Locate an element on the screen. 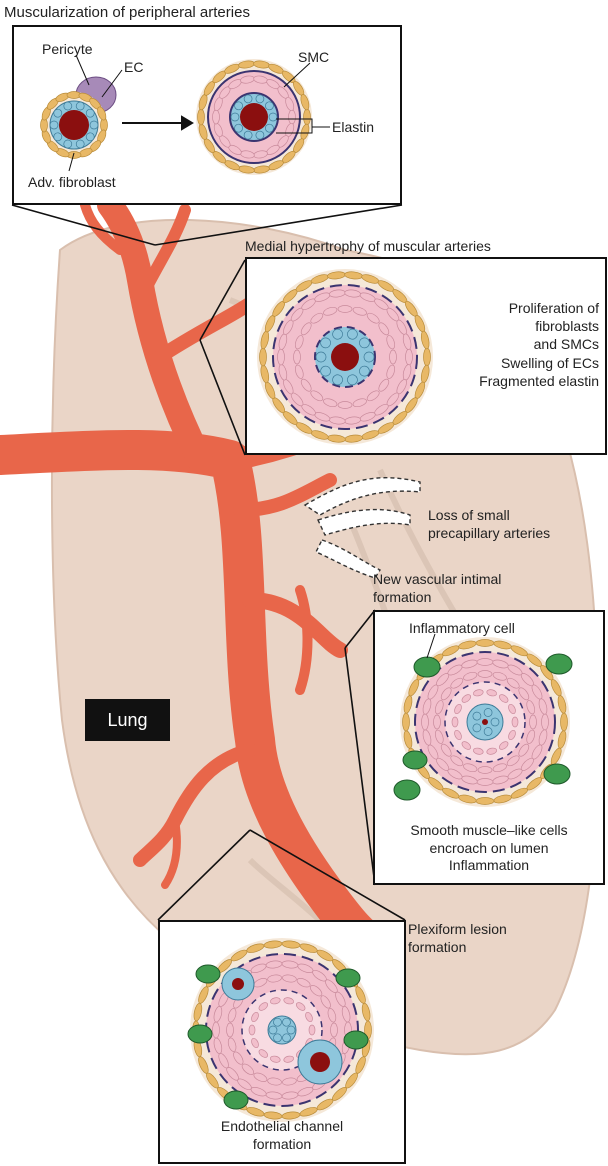 The image size is (608, 1166). note-line: and SMCs is located at coordinates (566, 344).